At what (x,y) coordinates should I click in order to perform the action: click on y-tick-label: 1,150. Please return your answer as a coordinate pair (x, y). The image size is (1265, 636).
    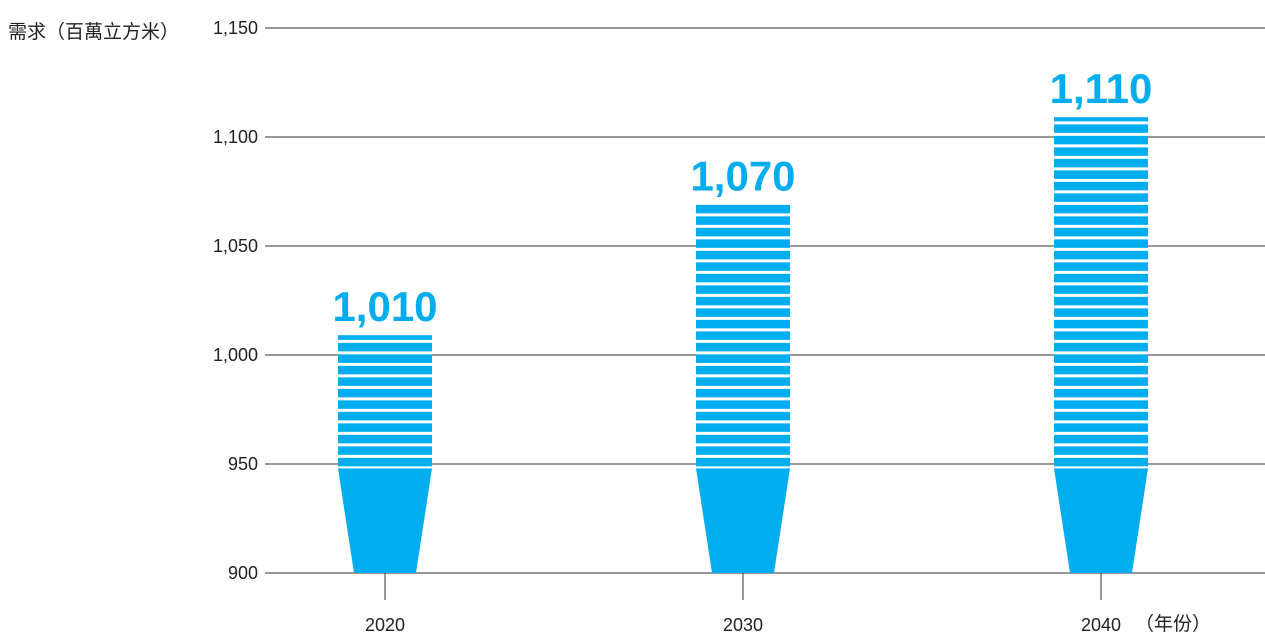
    Looking at the image, I should click on (235, 28).